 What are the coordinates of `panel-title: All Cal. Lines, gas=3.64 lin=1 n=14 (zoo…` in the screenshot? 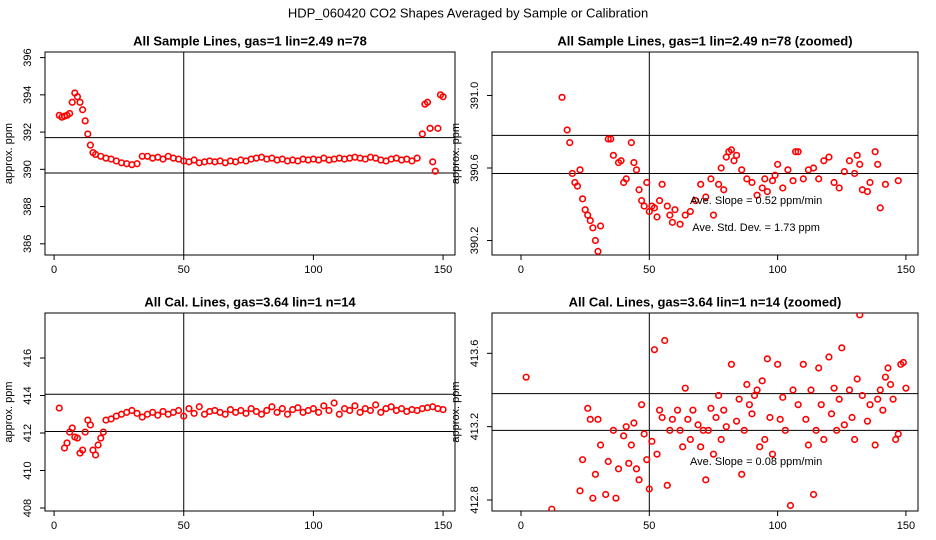 It's located at (705, 301).